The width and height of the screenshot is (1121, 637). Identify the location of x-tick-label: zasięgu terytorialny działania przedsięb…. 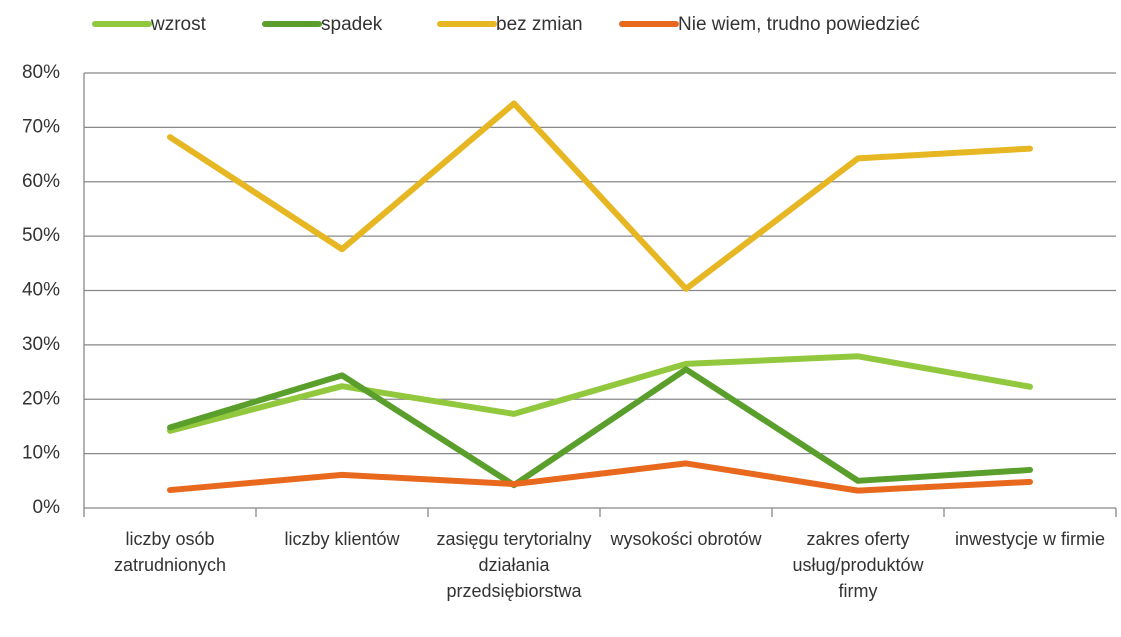
(514, 565).